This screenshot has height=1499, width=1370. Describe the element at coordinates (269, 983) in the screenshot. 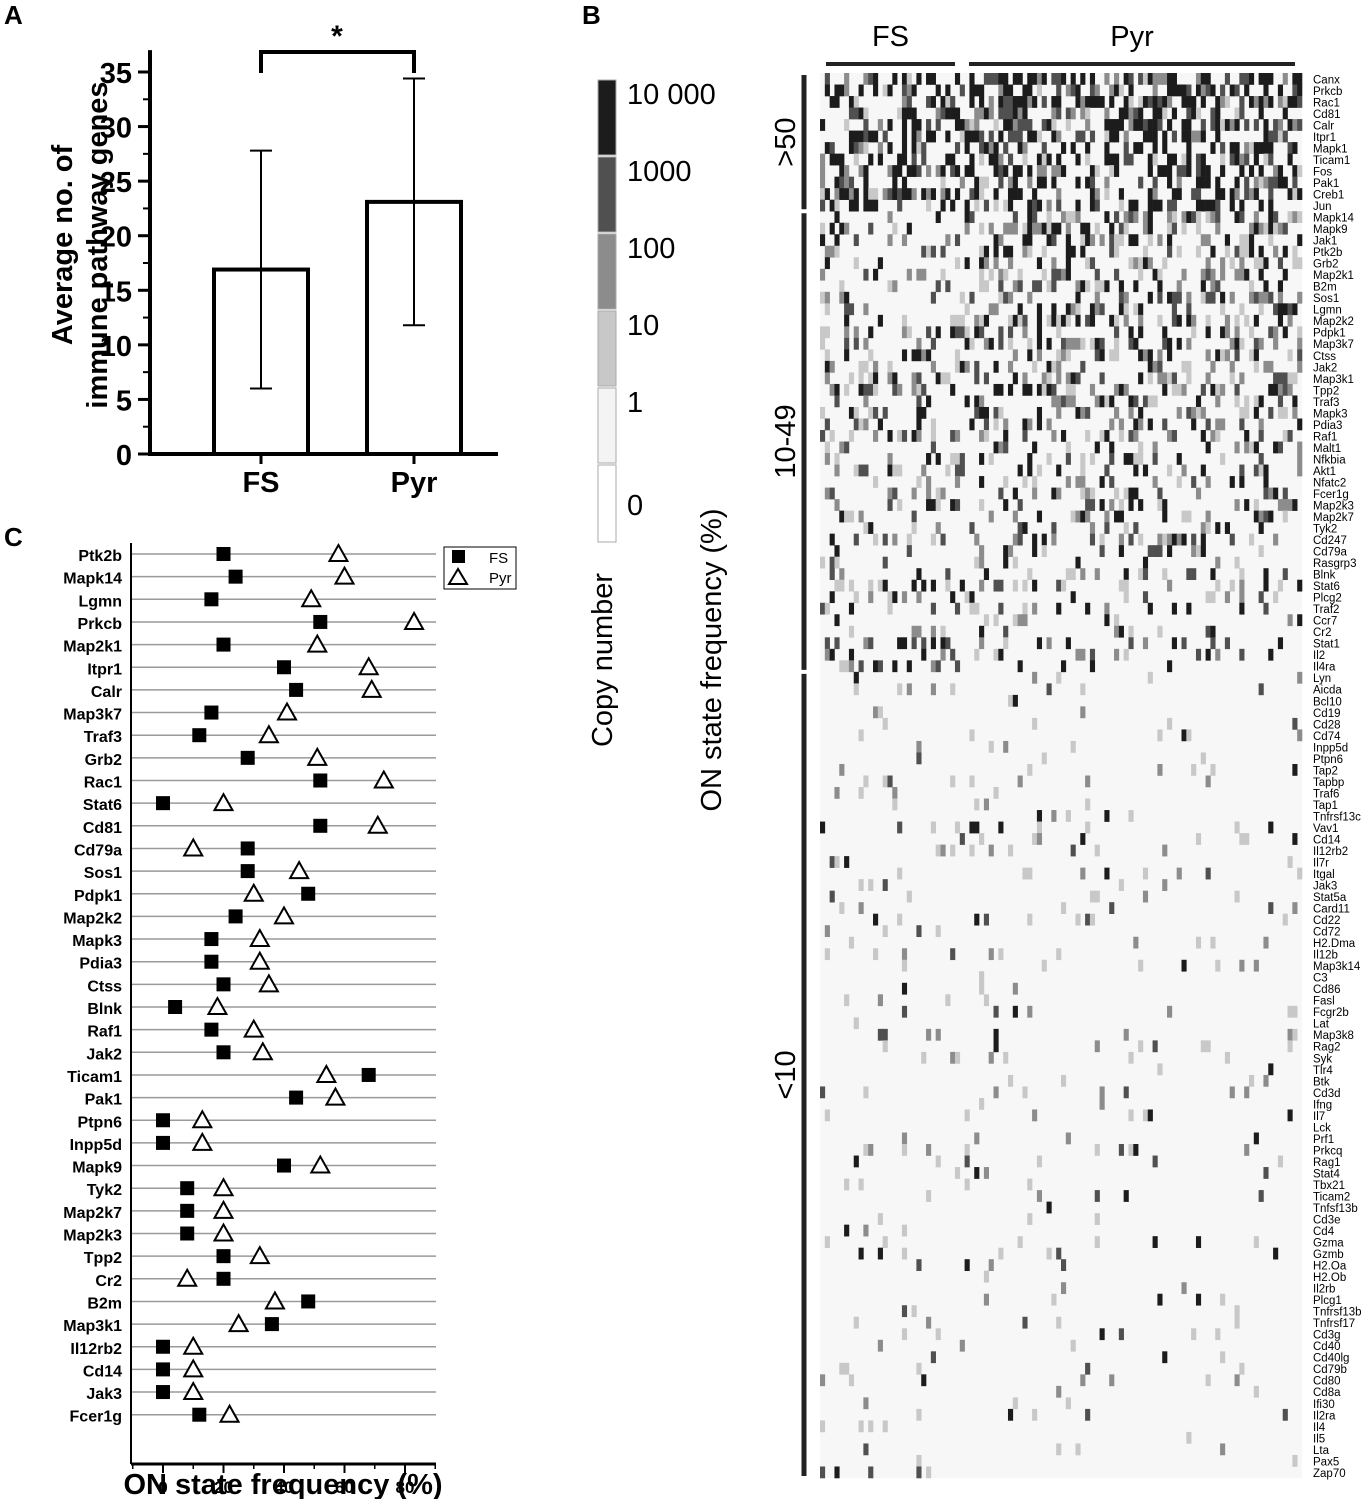

I see `pyr-point` at that location.